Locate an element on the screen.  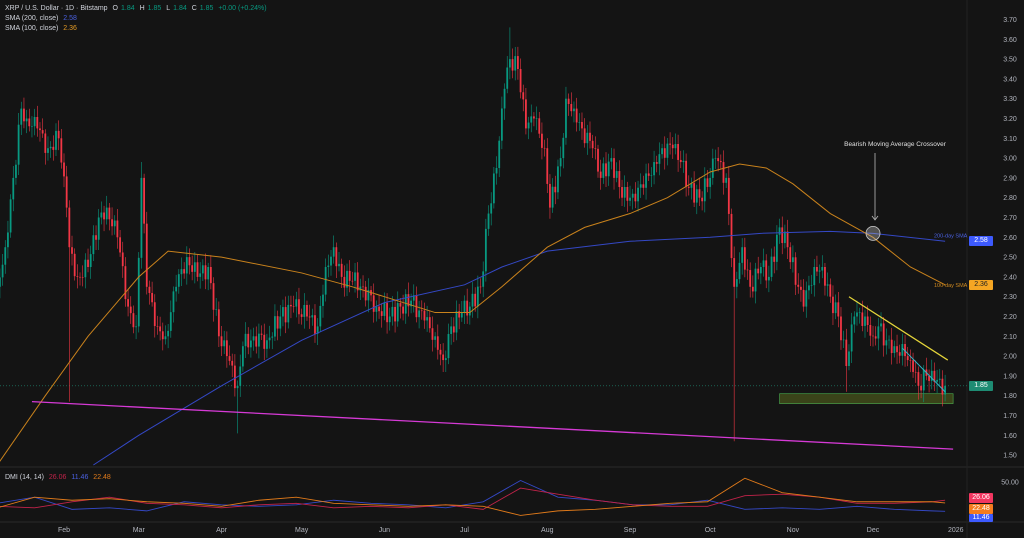
close-label: C is located at coordinates (194, 8).